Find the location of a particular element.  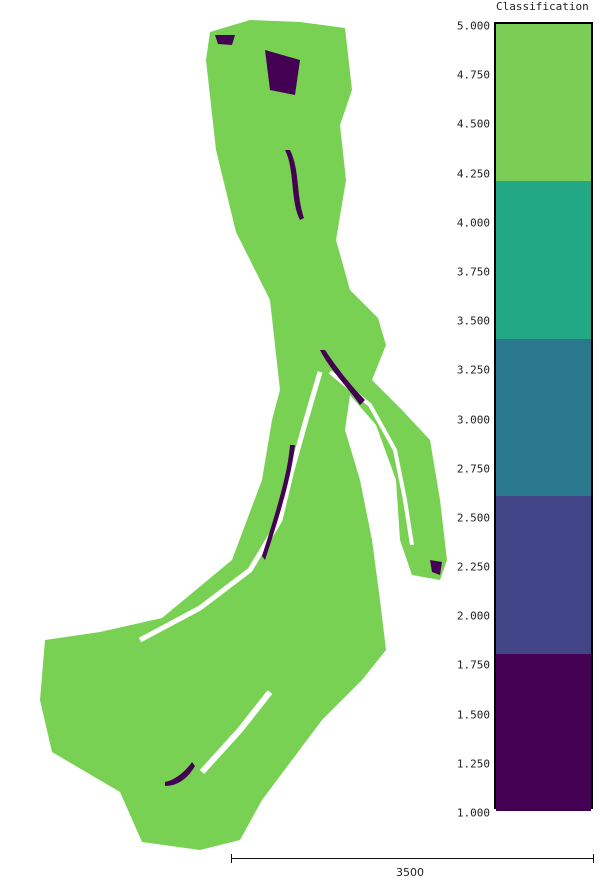

colorbar-tick-label: 3.500 is located at coordinates (473, 321).